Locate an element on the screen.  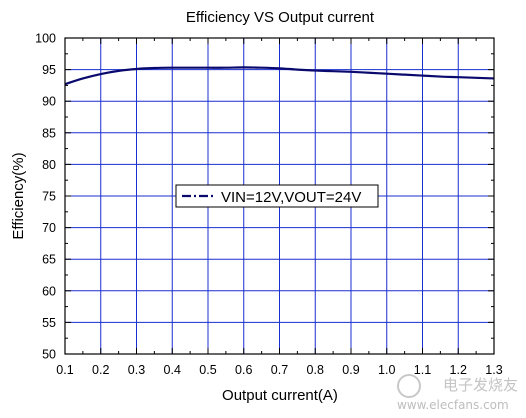
y-tick-labels: 50 55 60 65 70 75 80 85 90 95 100 is located at coordinates (45, 197).